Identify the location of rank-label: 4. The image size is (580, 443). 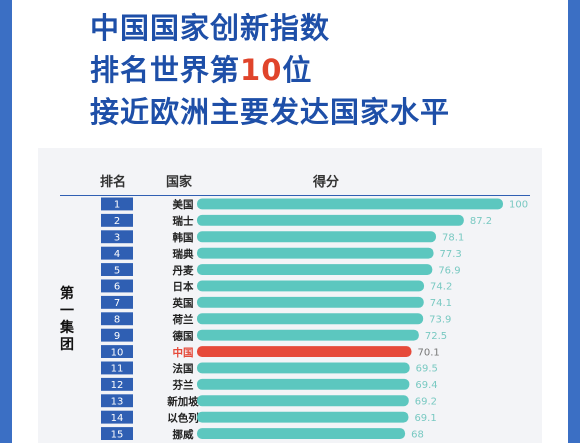
(117, 254).